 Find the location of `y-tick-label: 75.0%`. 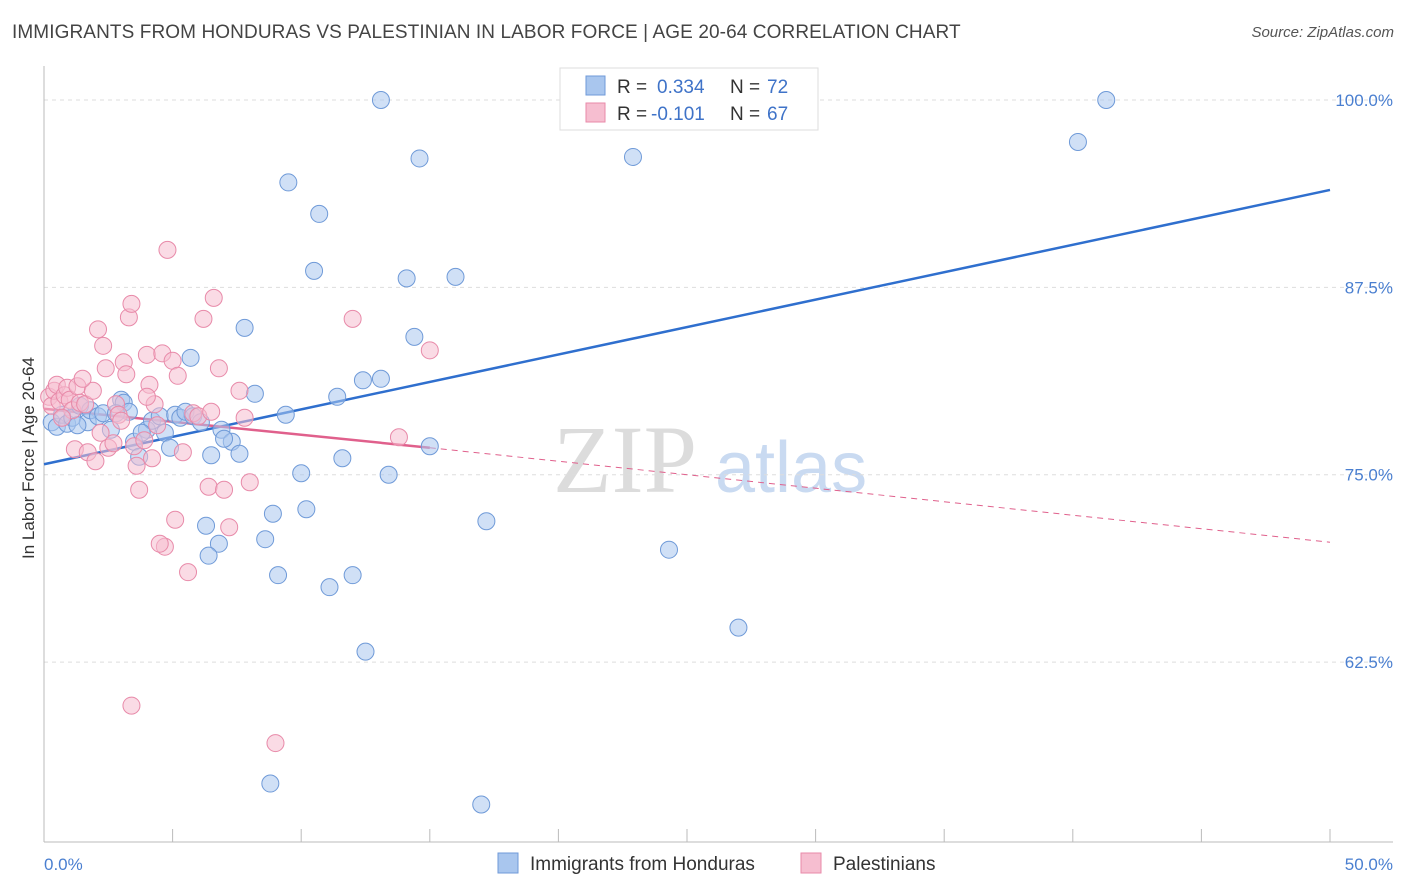

y-tick-label: 75.0% is located at coordinates (1369, 475).